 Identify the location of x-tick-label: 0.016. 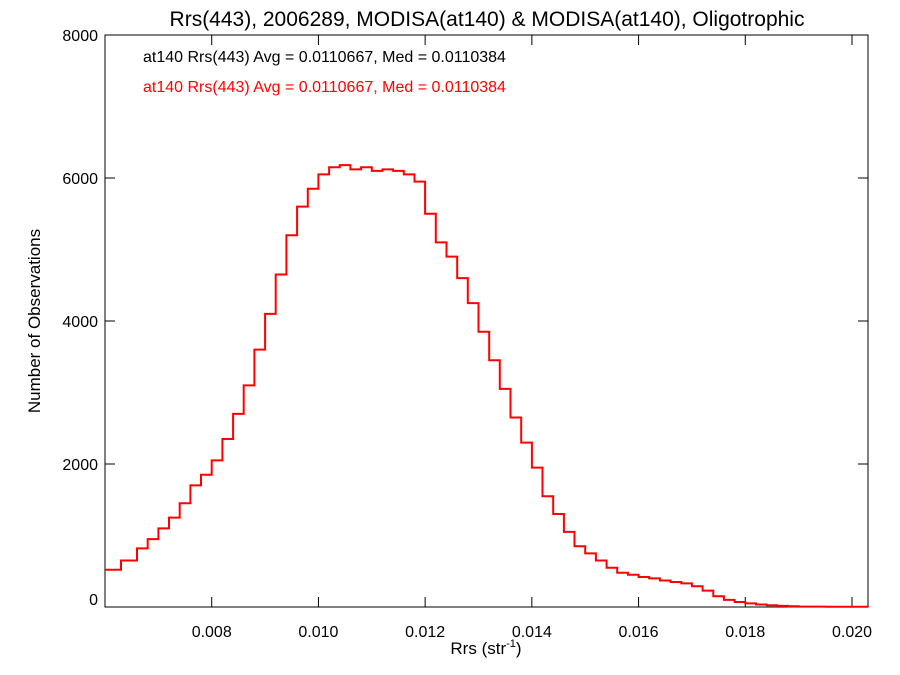
(639, 632).